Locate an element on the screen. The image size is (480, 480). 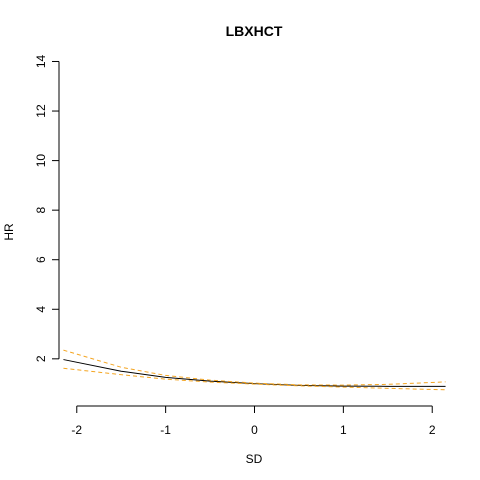
y-tick-label: 4 is located at coordinates (41, 309).